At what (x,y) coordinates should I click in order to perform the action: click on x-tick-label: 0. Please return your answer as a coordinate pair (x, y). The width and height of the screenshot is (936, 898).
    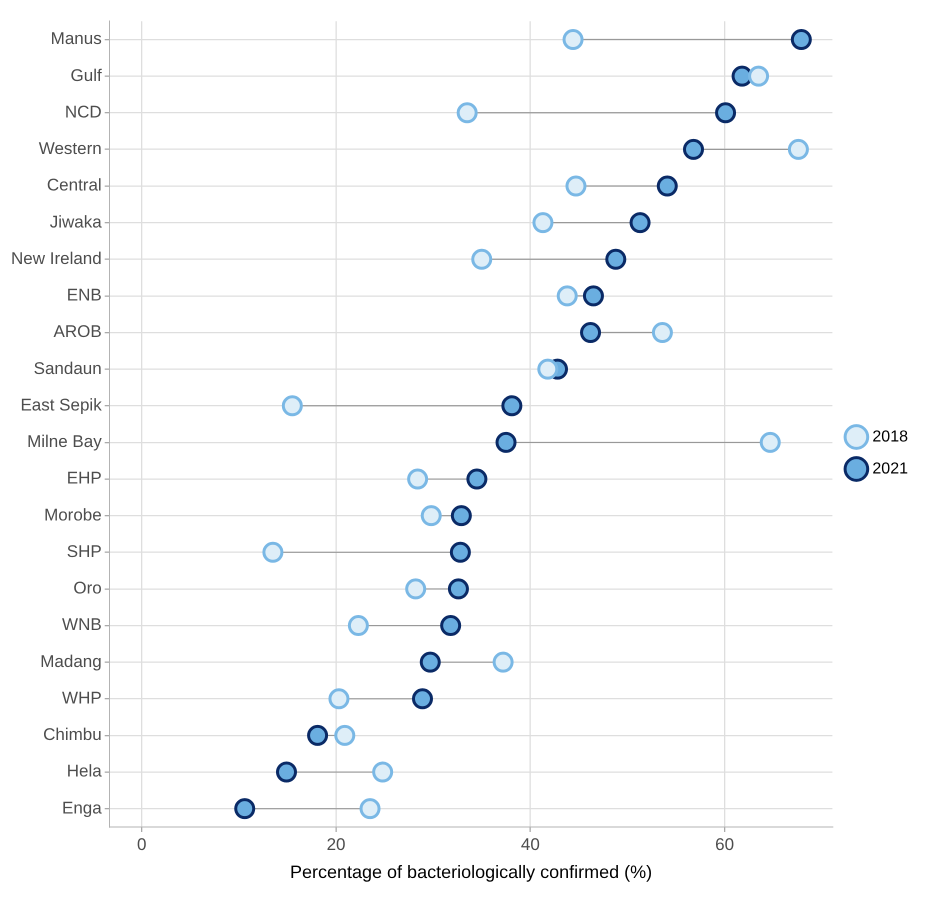
    Looking at the image, I should click on (141, 844).